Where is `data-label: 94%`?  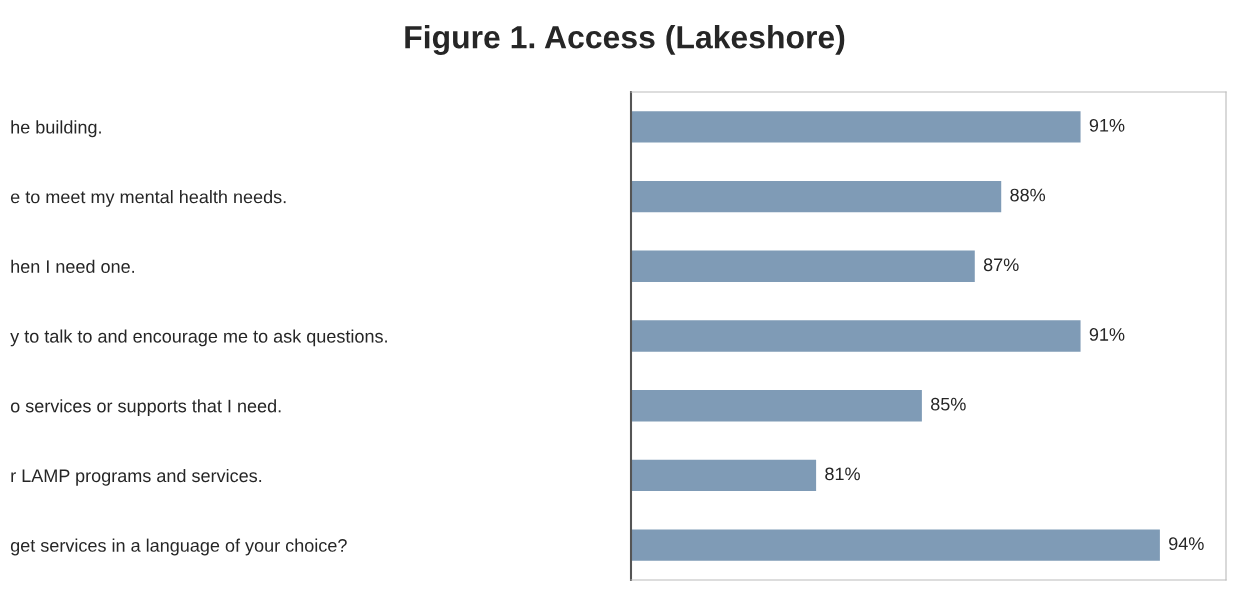
data-label: 94% is located at coordinates (1186, 543).